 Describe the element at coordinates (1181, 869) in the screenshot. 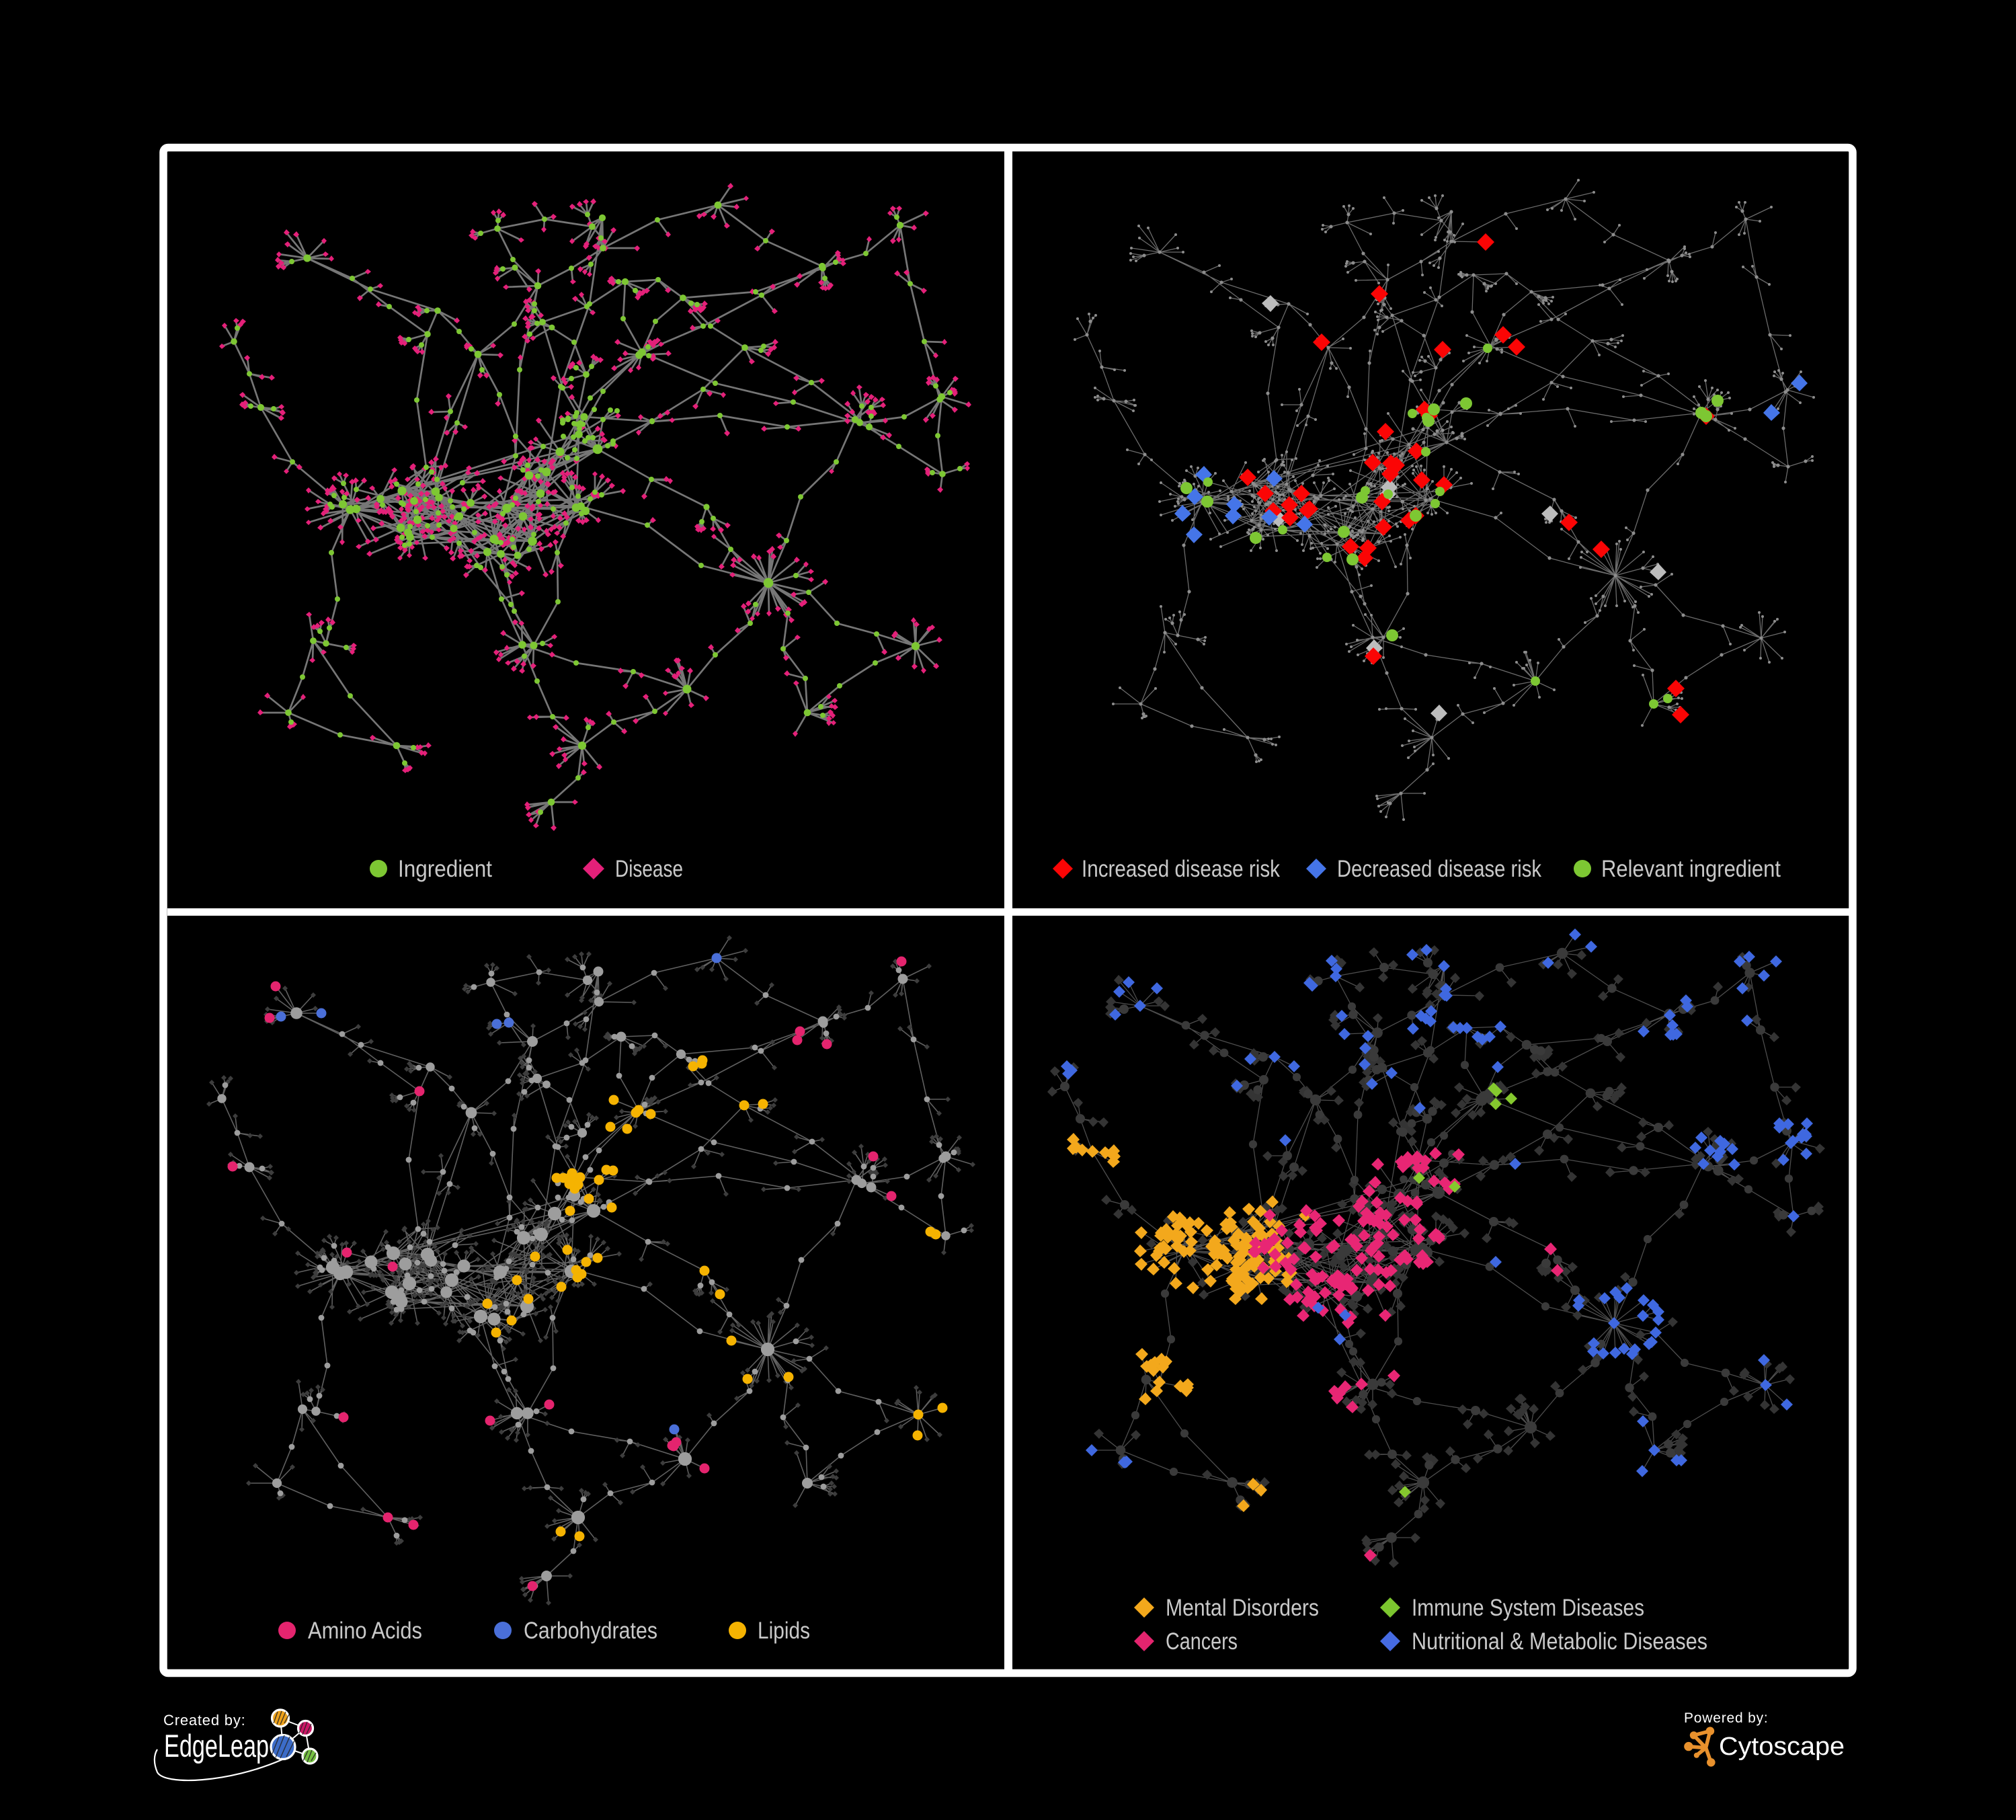

I see `svg-text: Increased disease risk` at that location.